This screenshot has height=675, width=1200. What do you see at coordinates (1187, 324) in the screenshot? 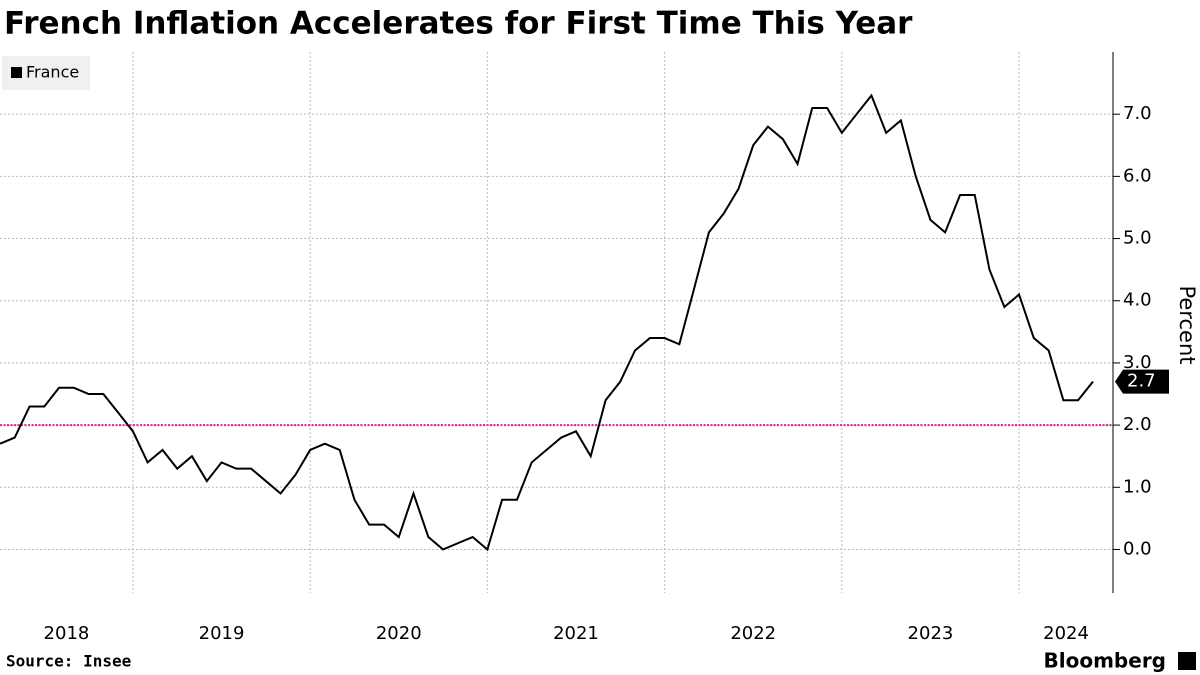
I see `y-axis-label: Percent` at bounding box center [1187, 324].